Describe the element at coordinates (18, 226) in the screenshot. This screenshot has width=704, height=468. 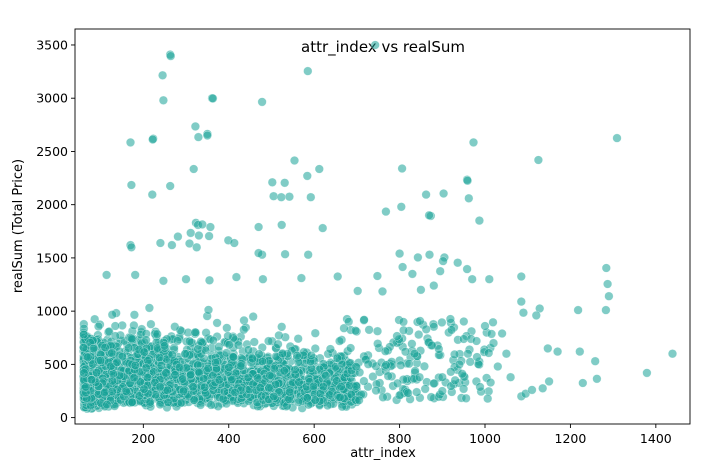
I see `y-axis-label: realSum (Total Price)` at that location.